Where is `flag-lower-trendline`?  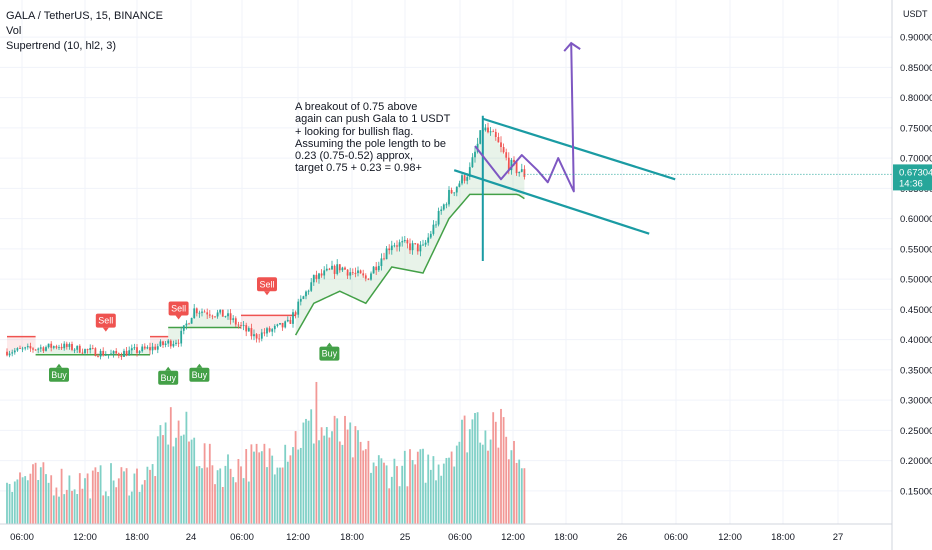 flag-lower-trendline is located at coordinates (551, 202).